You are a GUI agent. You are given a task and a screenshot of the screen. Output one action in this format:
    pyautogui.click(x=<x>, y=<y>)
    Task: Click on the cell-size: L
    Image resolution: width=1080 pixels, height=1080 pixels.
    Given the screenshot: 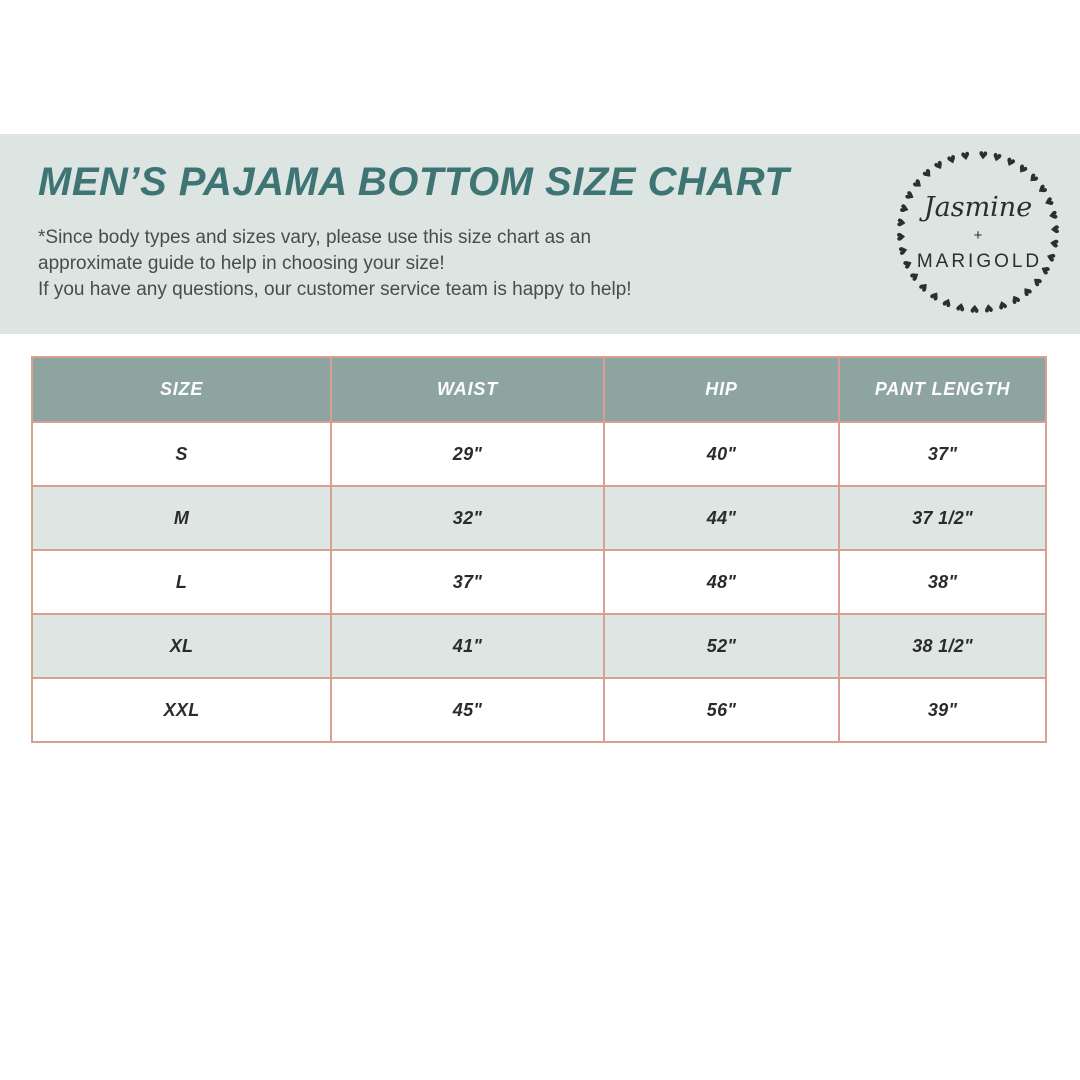 What is the action you would take?
    pyautogui.click(x=181, y=582)
    